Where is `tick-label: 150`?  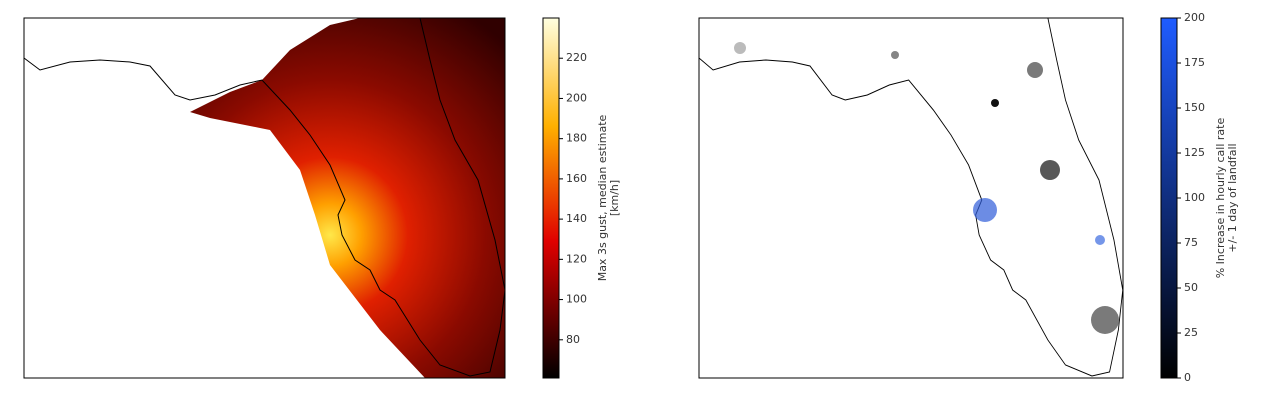 tick-label: 150 is located at coordinates (1194, 107).